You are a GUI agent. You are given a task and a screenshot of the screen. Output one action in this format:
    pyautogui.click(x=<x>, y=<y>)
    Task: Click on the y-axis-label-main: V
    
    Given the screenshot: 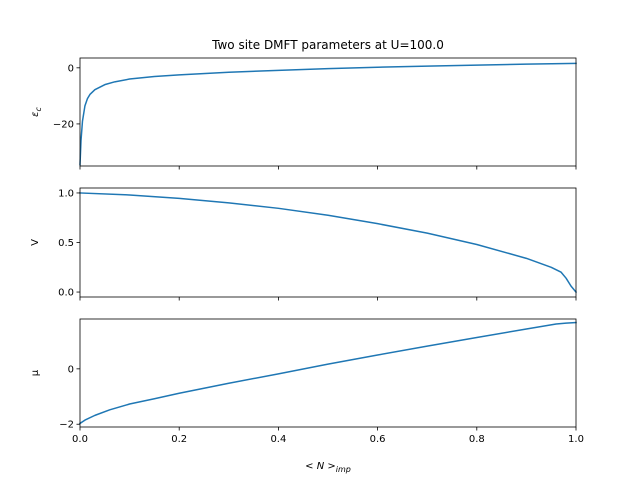 What is the action you would take?
    pyautogui.click(x=35, y=242)
    